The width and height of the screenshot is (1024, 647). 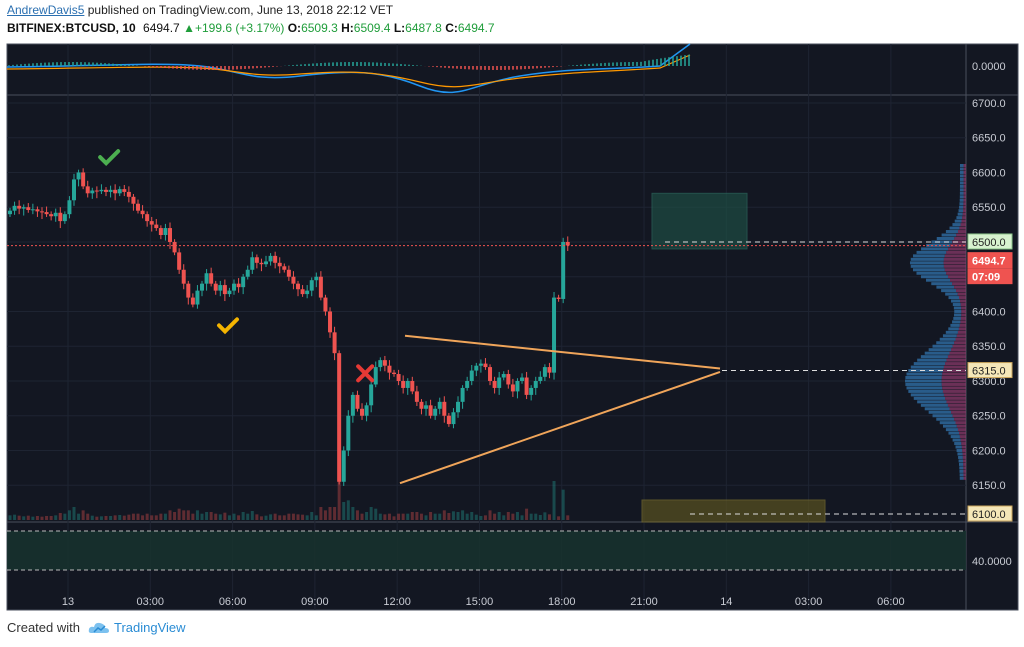 What do you see at coordinates (98, 627) in the screenshot?
I see `tradingview-cloud-icon` at bounding box center [98, 627].